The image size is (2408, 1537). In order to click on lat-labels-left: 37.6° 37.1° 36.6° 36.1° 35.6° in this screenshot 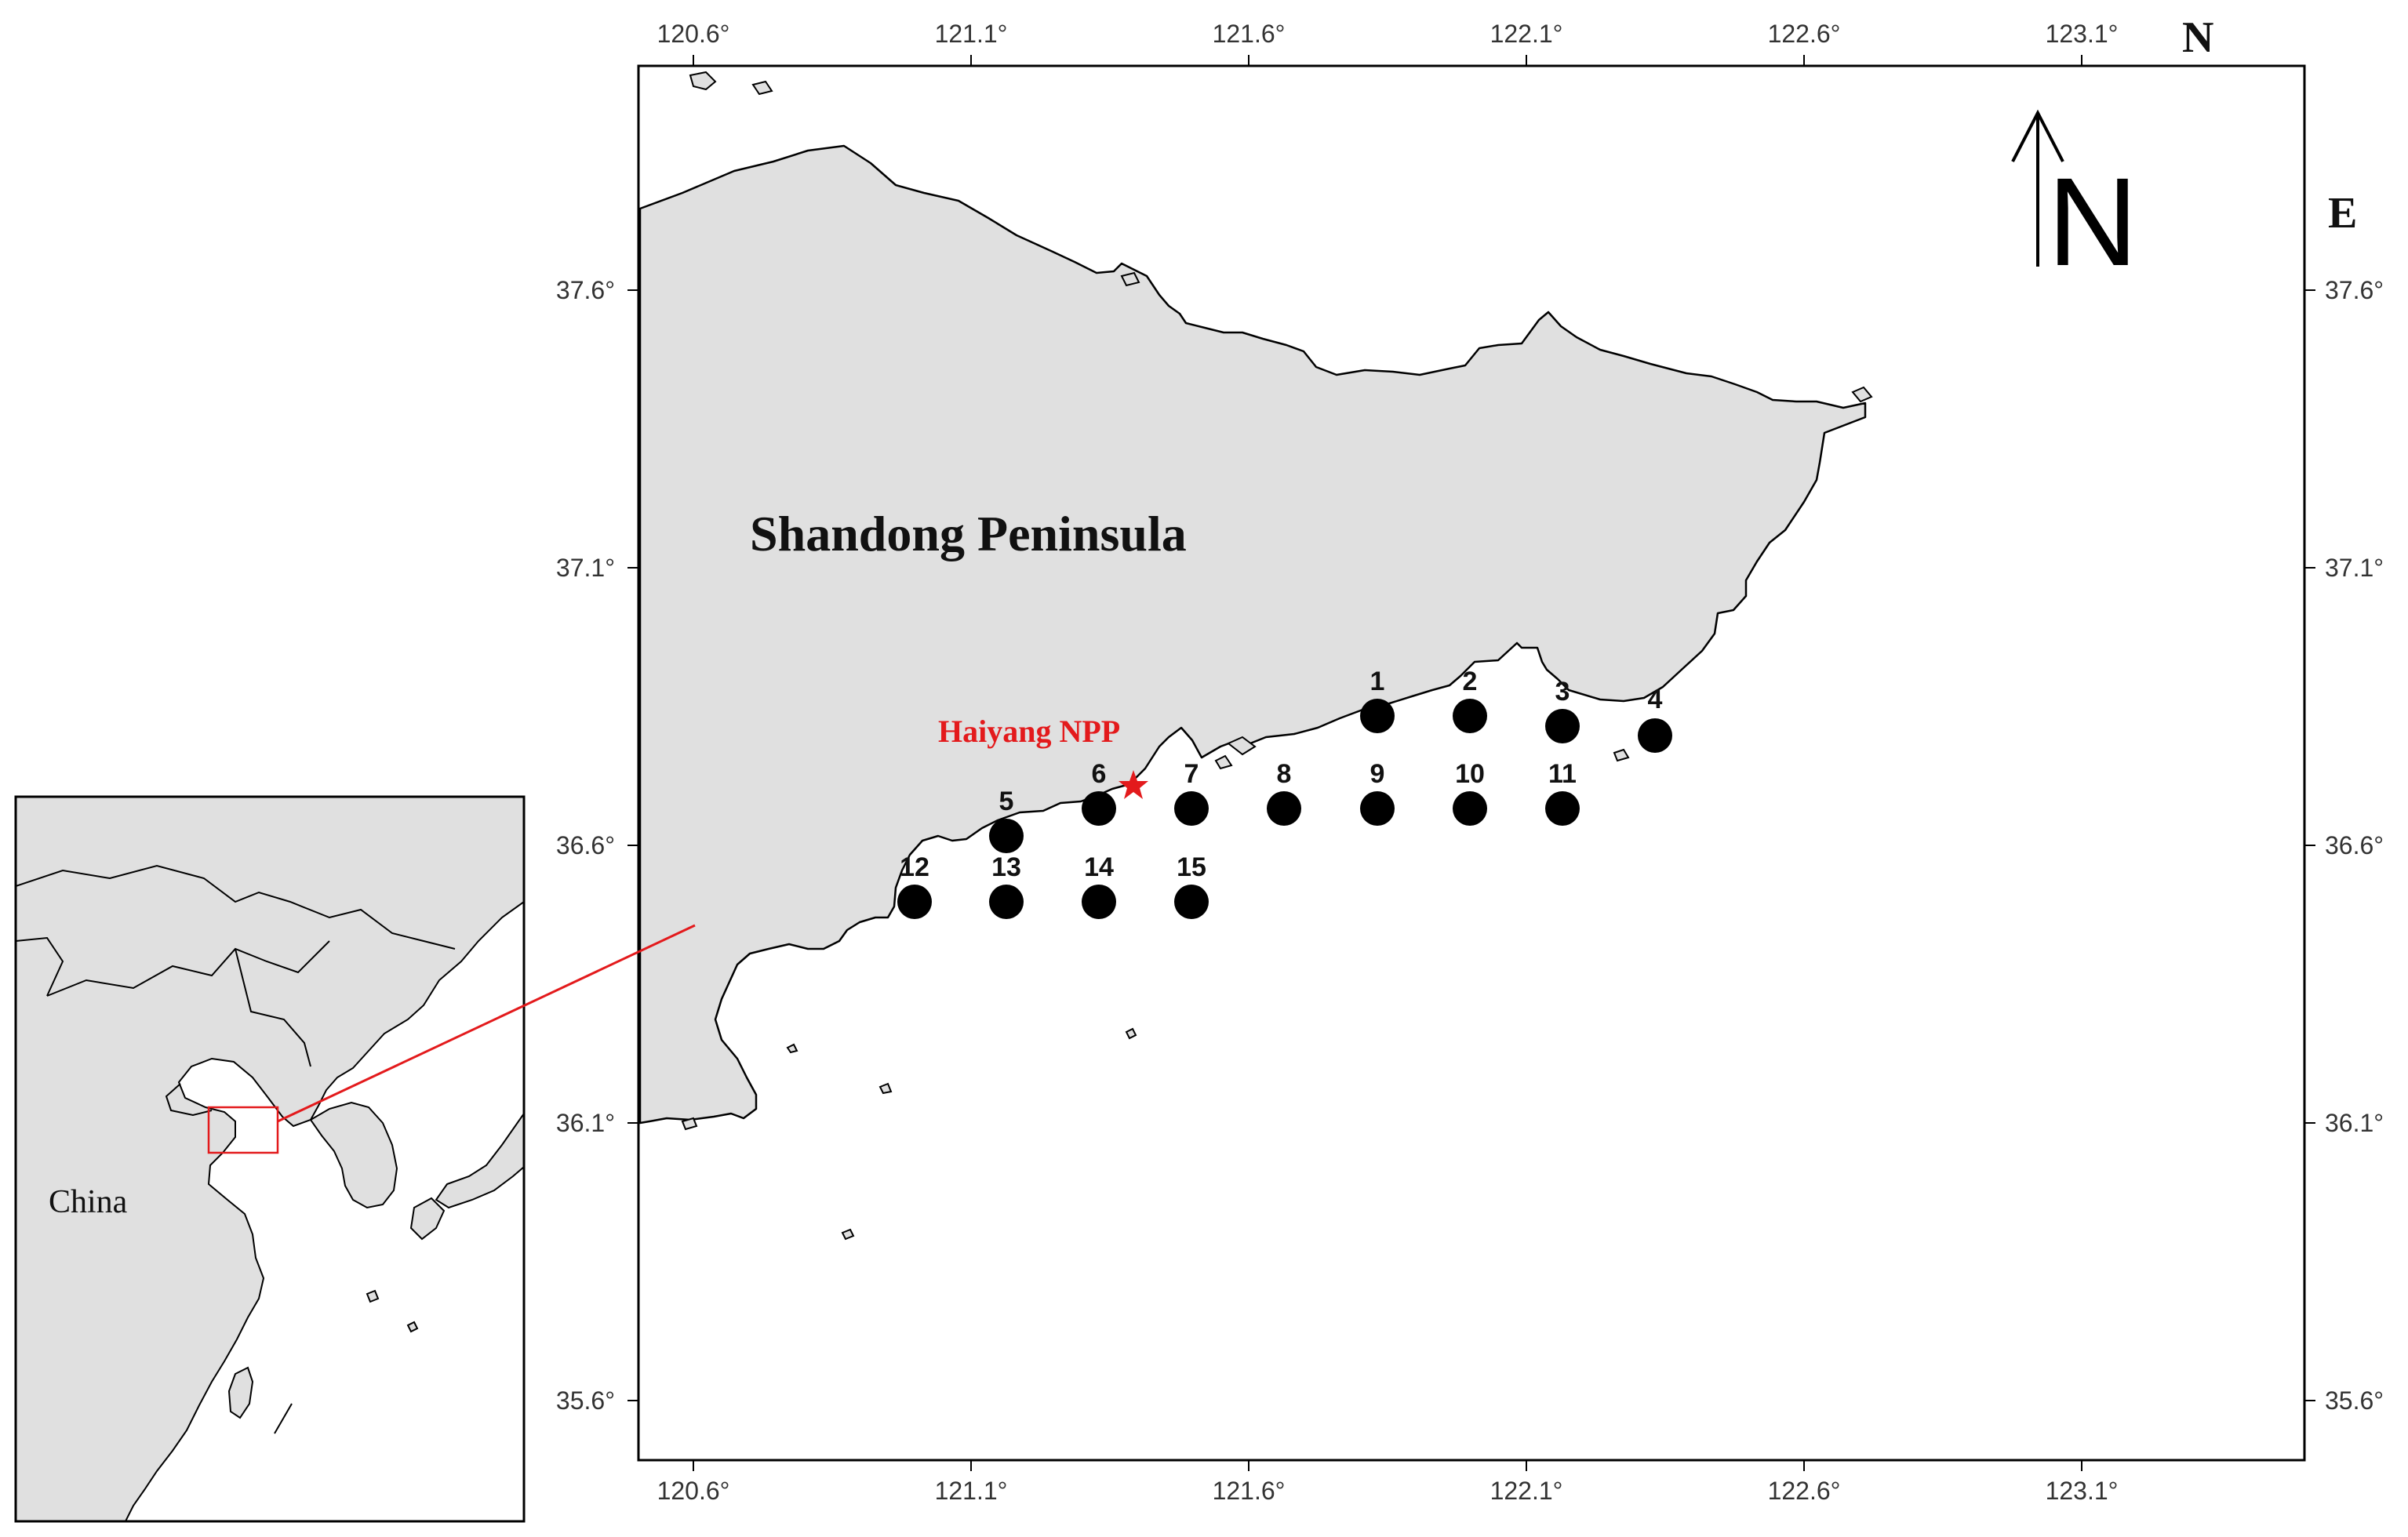, I will do `click(585, 845)`.